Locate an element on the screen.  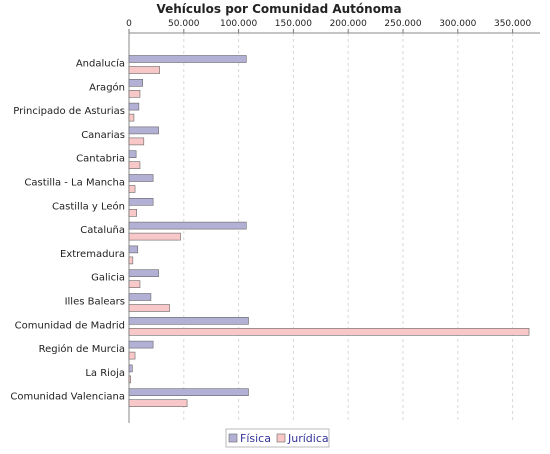
category-label: Región de Murcia is located at coordinates (82, 349).